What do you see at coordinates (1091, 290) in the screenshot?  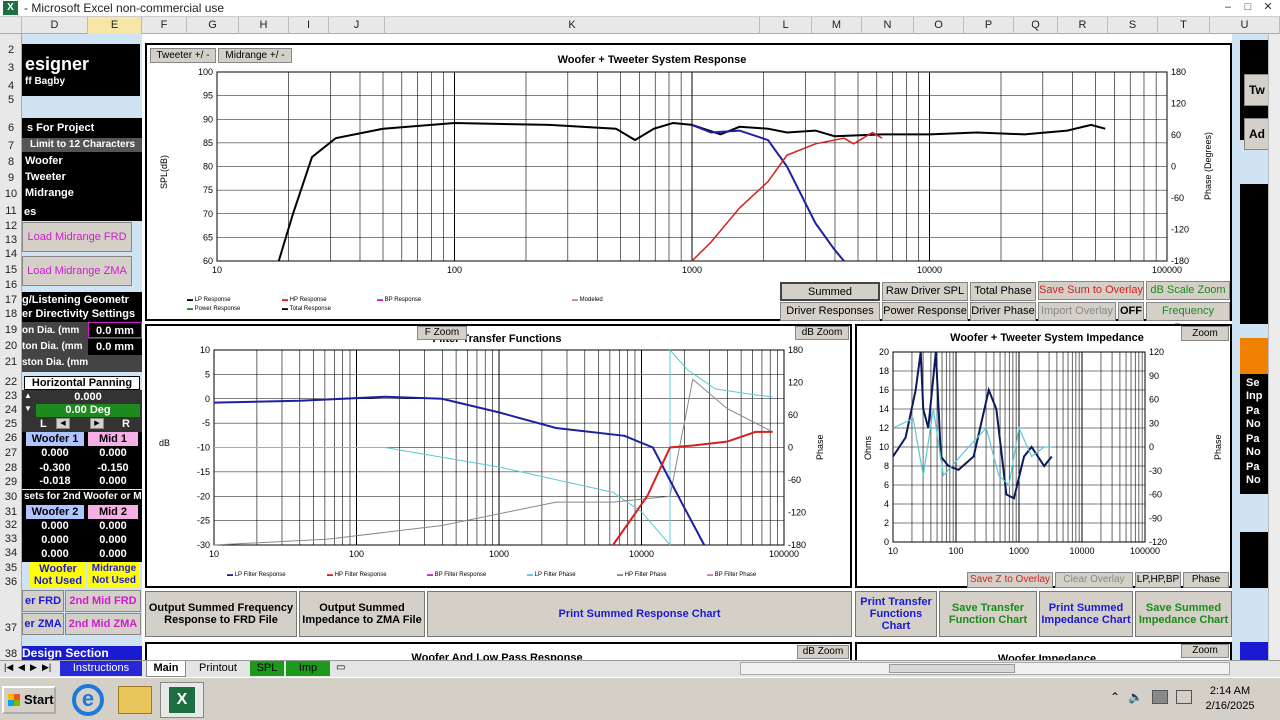 I see `save-sum-overlay-button: Save Sum to Overlay` at bounding box center [1091, 290].